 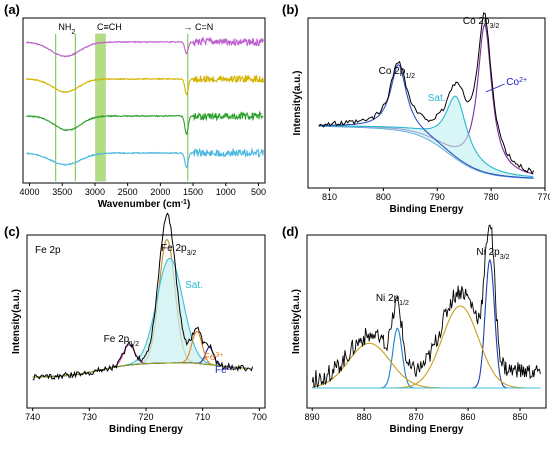 I want to click on panel-b-xtick-label: 790, so click(x=437, y=197).